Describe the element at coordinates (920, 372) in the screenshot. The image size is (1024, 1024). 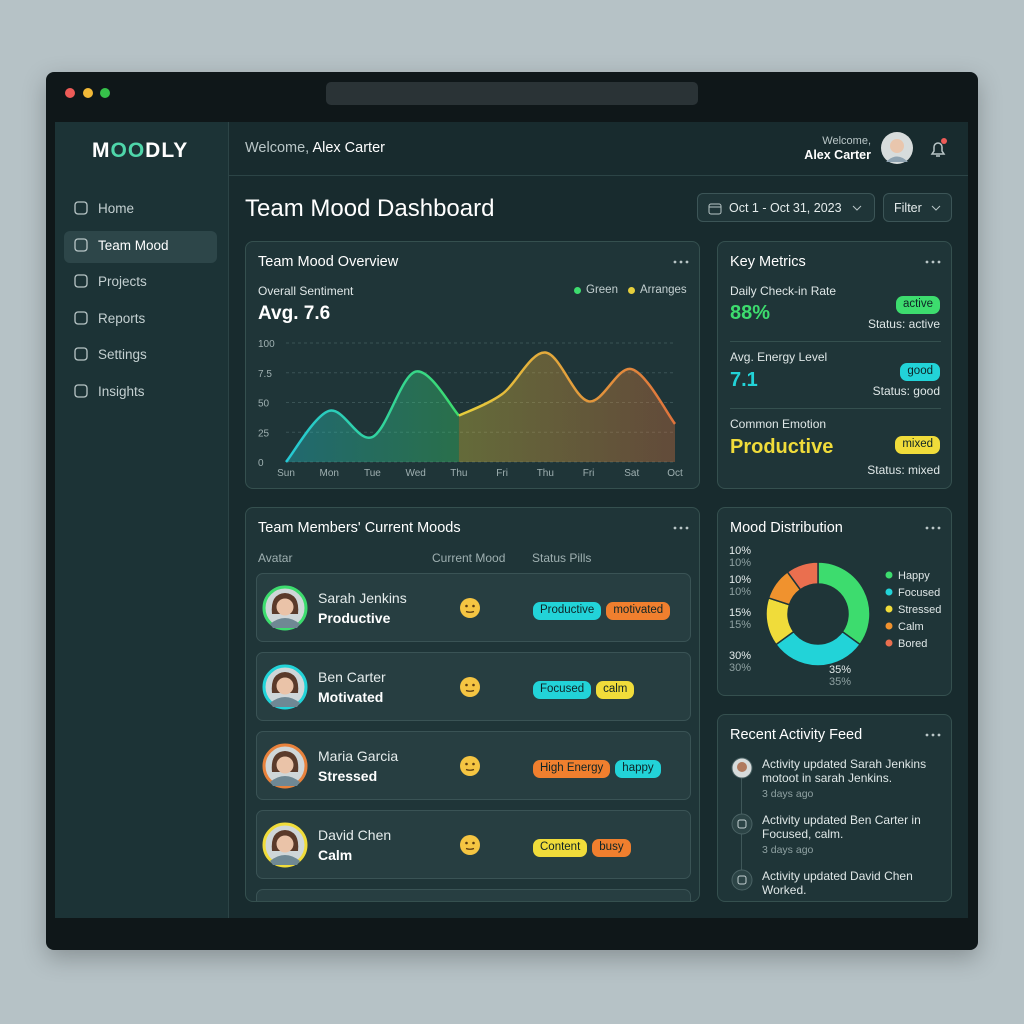
I see `metric-pill: good` at that location.